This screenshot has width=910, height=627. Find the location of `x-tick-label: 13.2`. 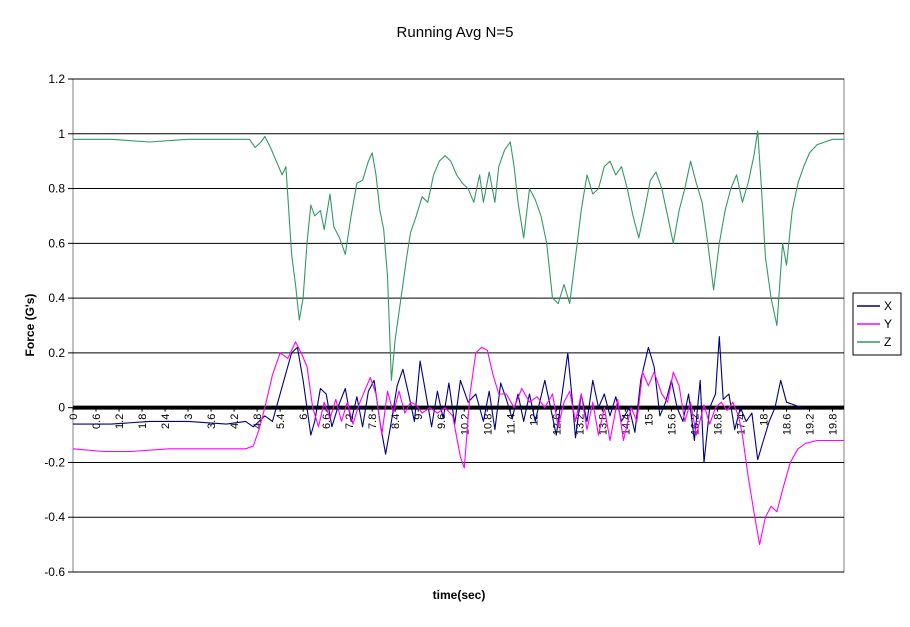

x-tick-label: 13.2 is located at coordinates (580, 424).